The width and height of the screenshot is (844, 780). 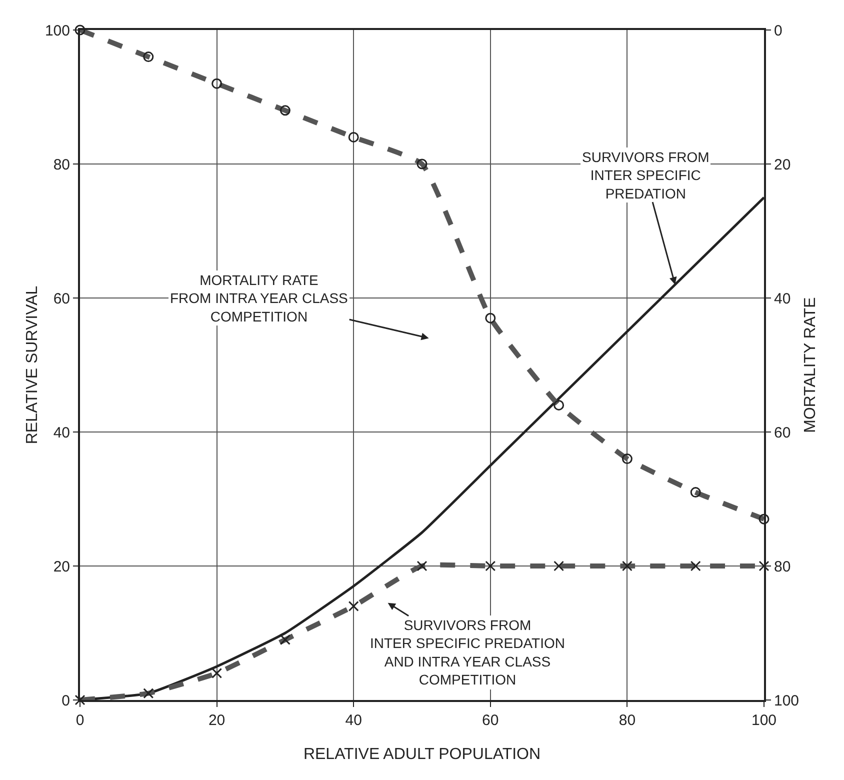 What do you see at coordinates (353, 720) in the screenshot?
I see `x-tick-label: 40` at bounding box center [353, 720].